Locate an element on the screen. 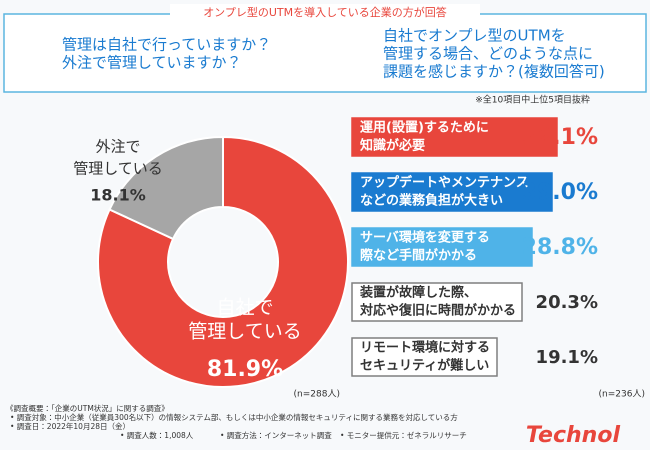 This screenshot has height=450, width=650. header: オンプレ型のUTMを導入している企業の方が回答 is located at coordinates (325, 12).